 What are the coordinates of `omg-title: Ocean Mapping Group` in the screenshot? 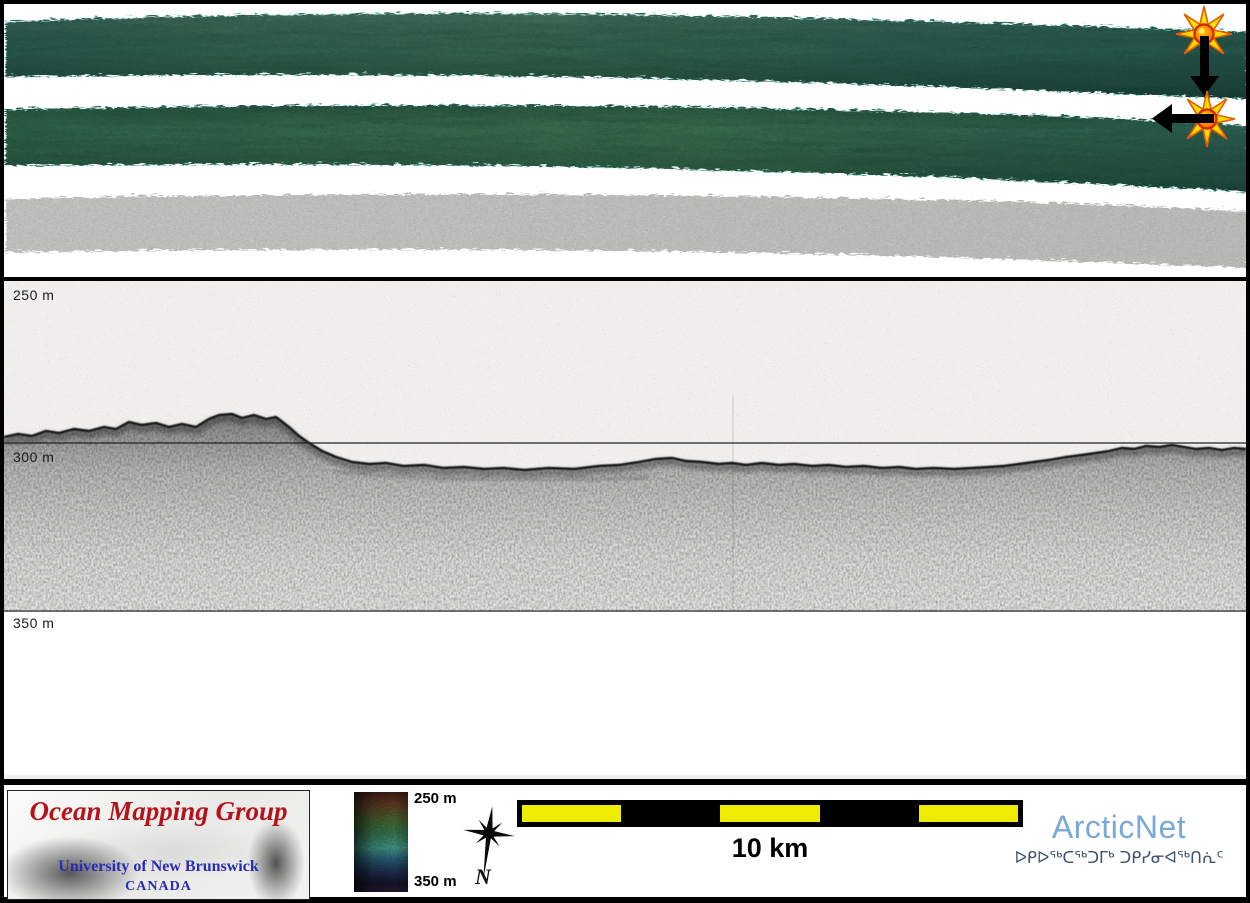 It's located at (158, 811).